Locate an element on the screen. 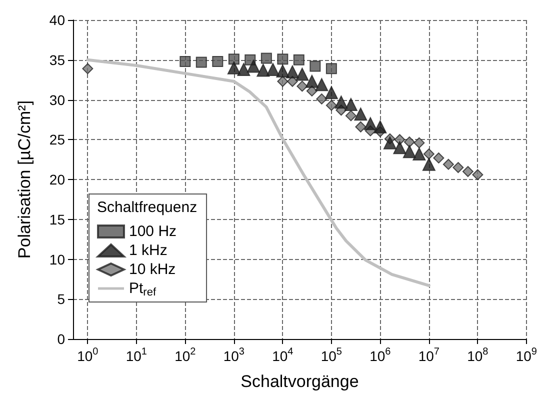 The image size is (548, 403). y-tick-label: 35 is located at coordinates (57, 60).